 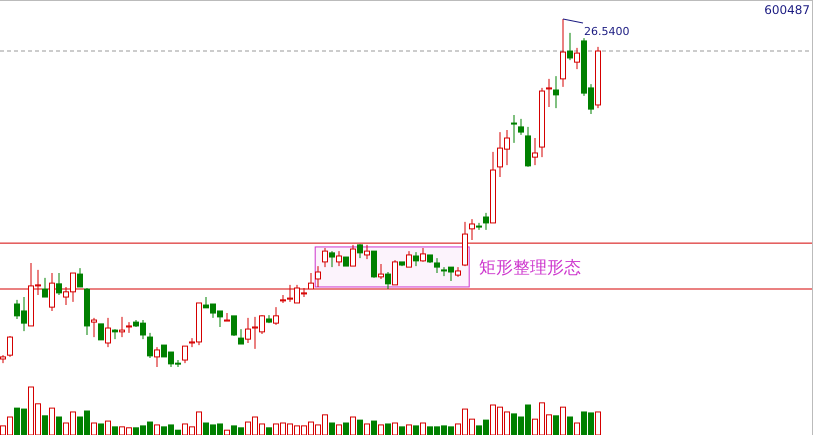 What do you see at coordinates (607, 31) in the screenshot?
I see `annotation: 26.5400` at bounding box center [607, 31].